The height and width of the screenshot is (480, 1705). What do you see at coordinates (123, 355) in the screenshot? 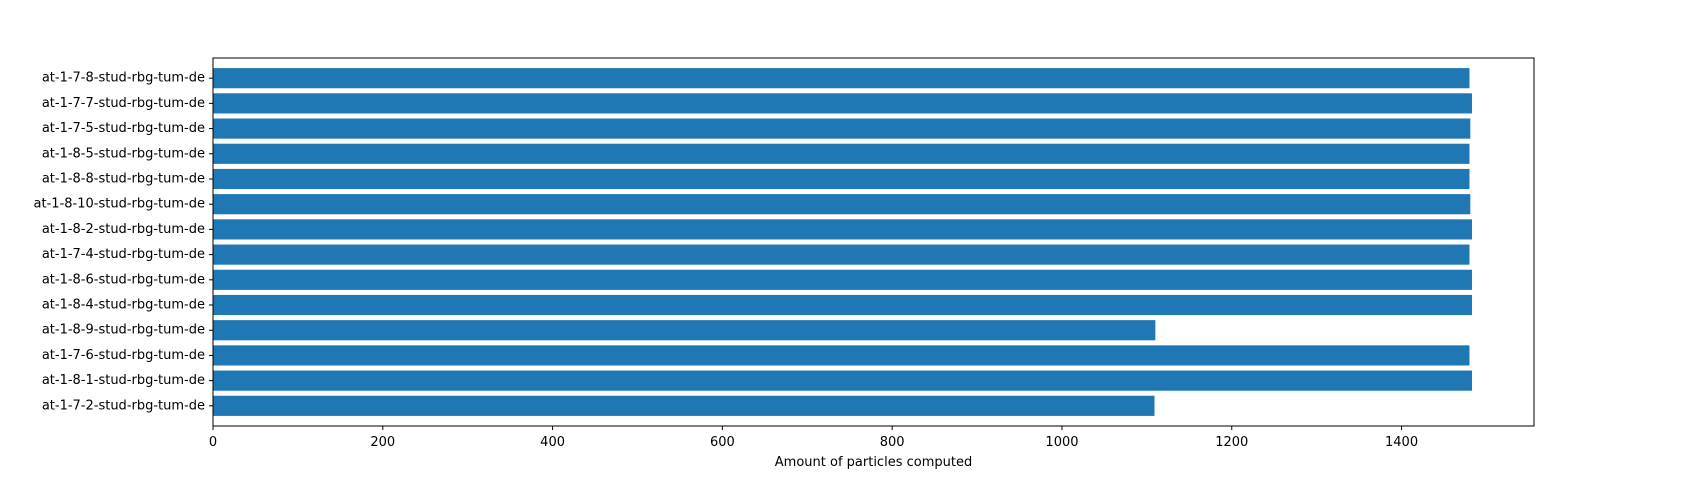
I see `y-tick-label: at-1-7-6-stud-rbg-tum-de` at bounding box center [123, 355].